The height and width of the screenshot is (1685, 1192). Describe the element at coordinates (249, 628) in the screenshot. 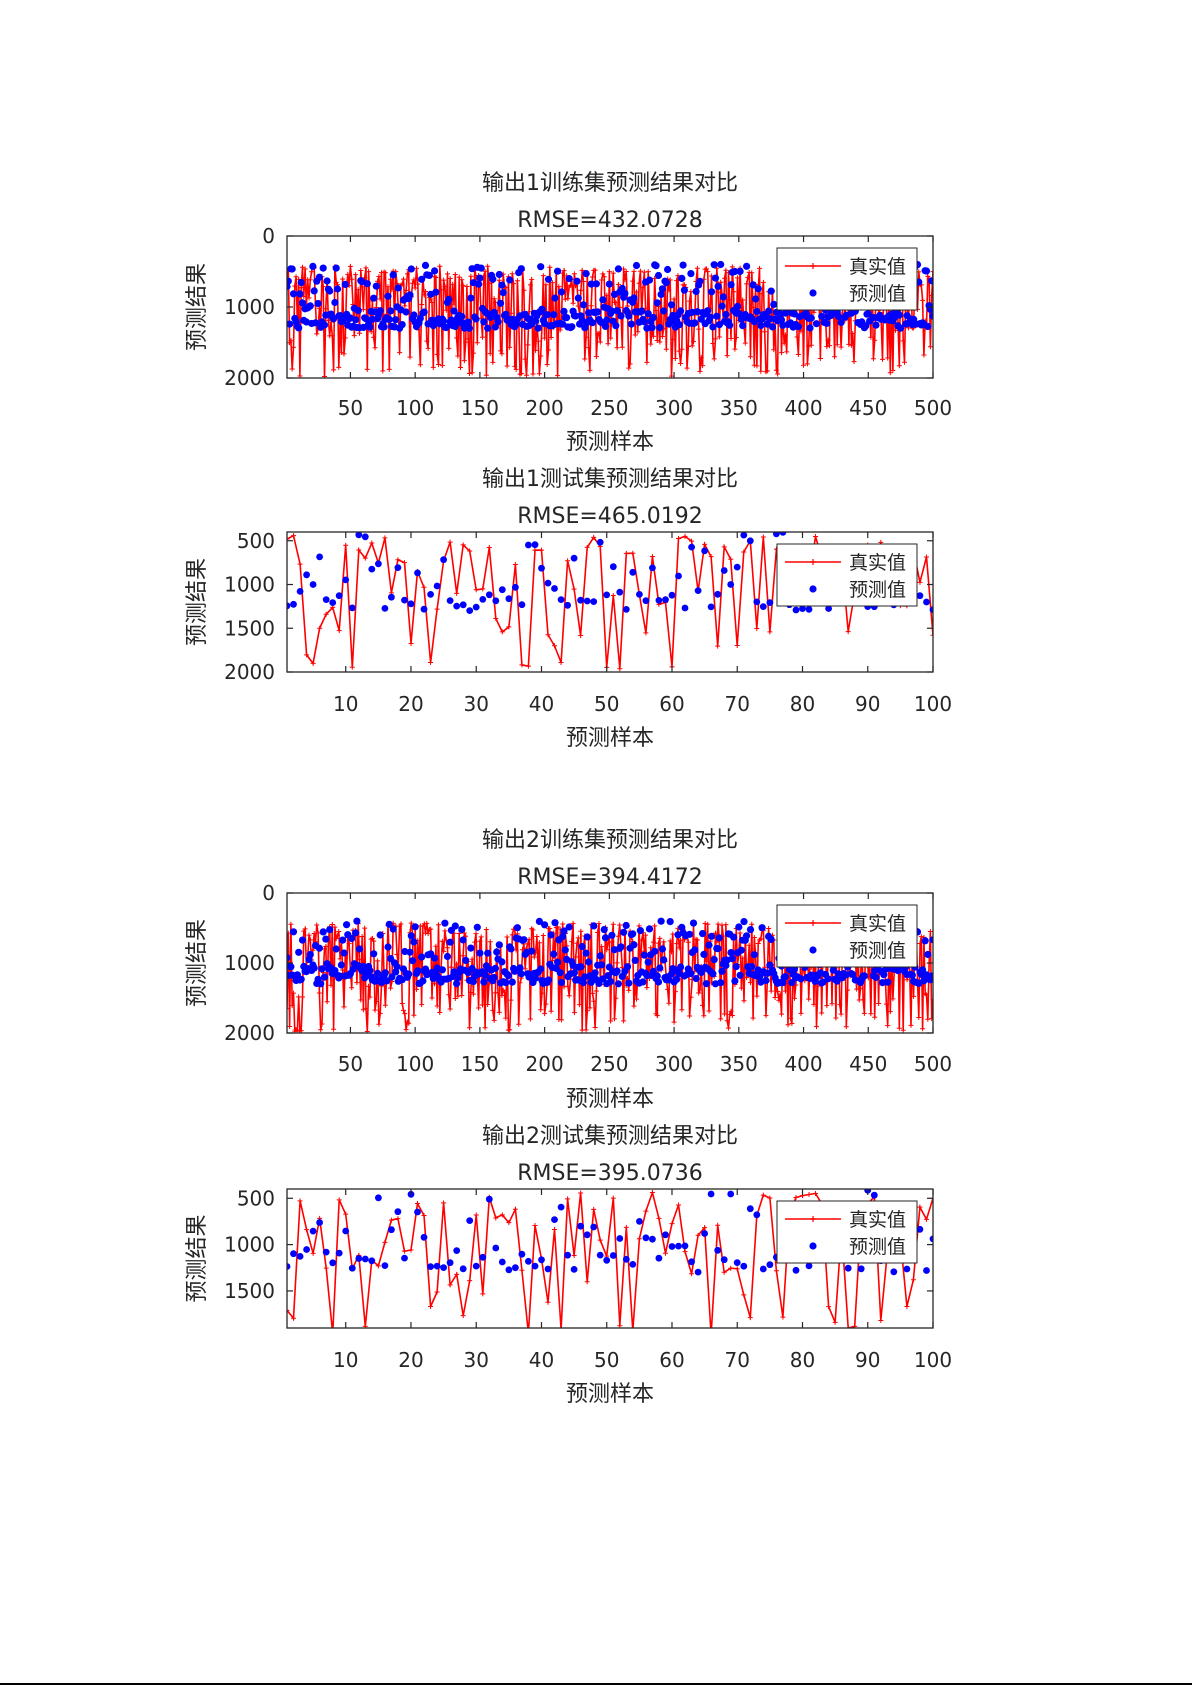

I see `y-tick-label: 1500` at that location.